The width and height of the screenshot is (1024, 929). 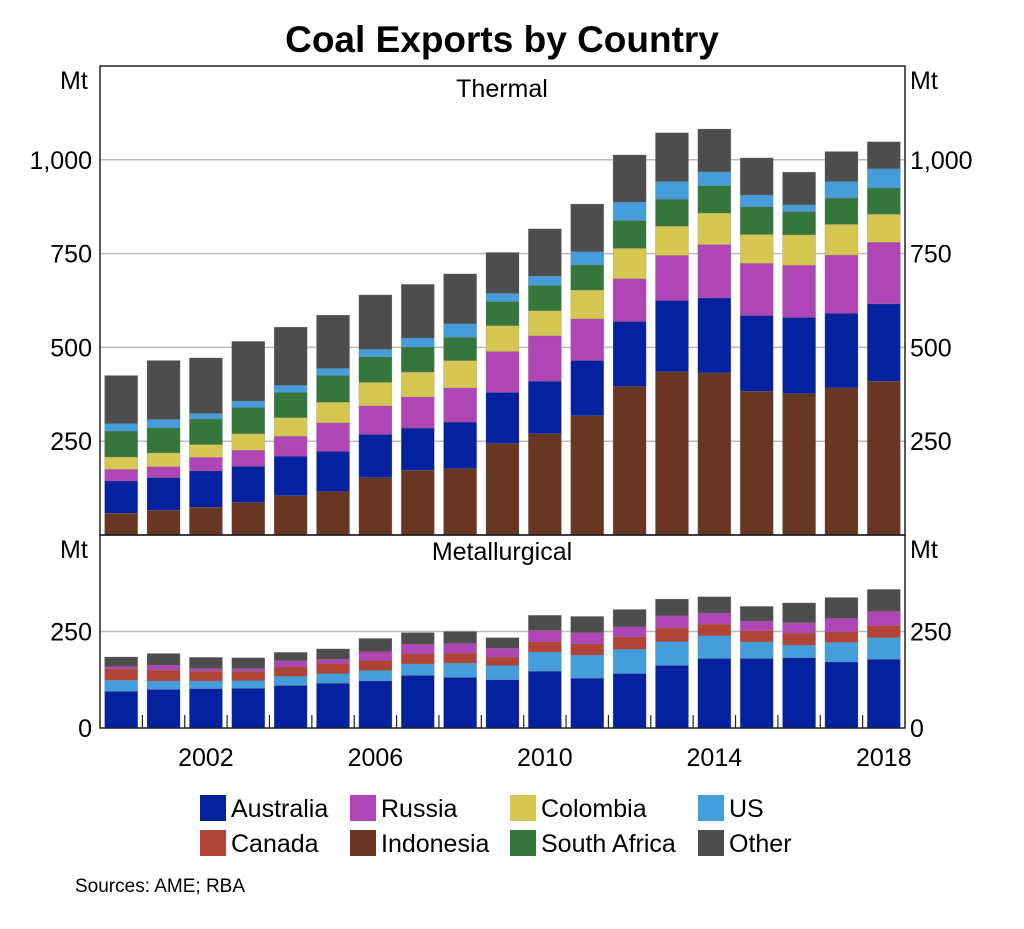 I want to click on bar-thermal-south-africa-2005, so click(x=333, y=389).